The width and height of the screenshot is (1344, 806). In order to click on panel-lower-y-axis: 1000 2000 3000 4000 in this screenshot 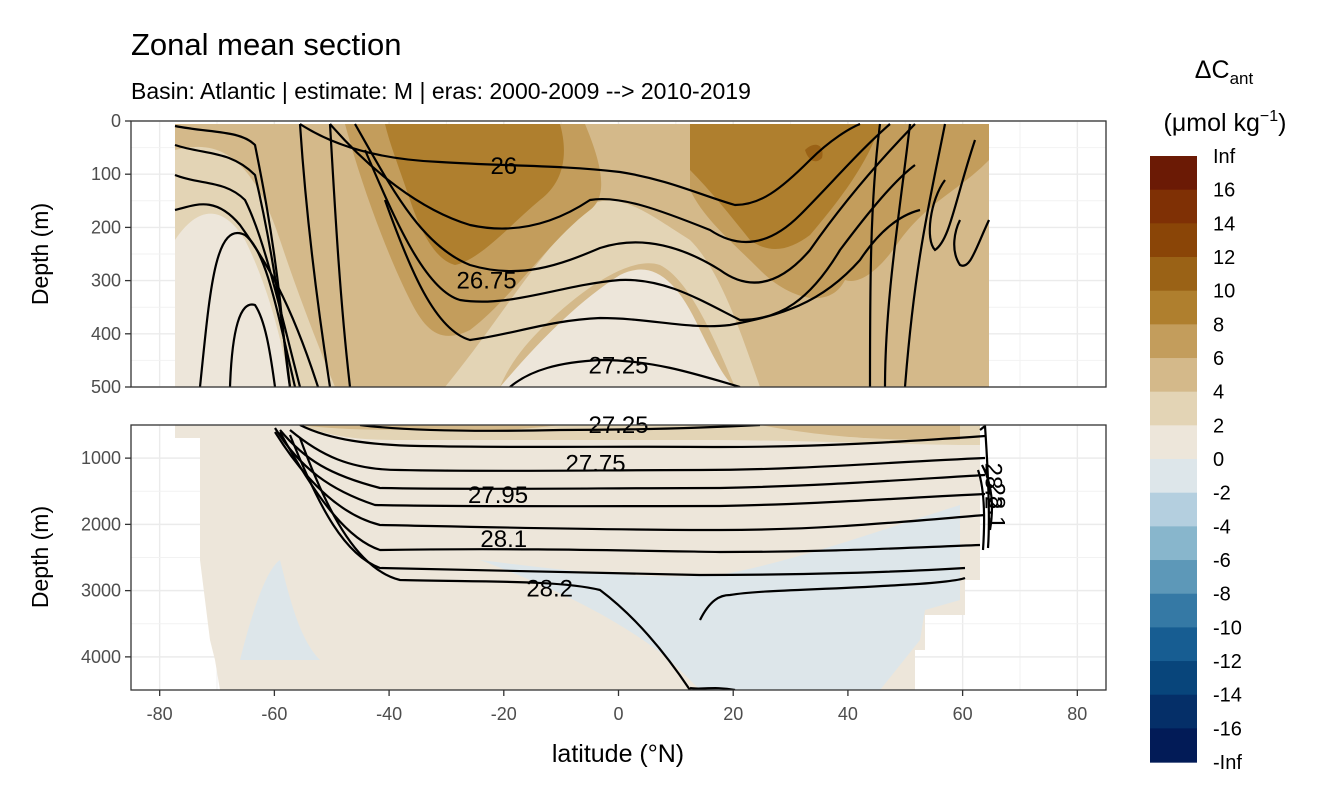, I will do `click(106, 557)`.